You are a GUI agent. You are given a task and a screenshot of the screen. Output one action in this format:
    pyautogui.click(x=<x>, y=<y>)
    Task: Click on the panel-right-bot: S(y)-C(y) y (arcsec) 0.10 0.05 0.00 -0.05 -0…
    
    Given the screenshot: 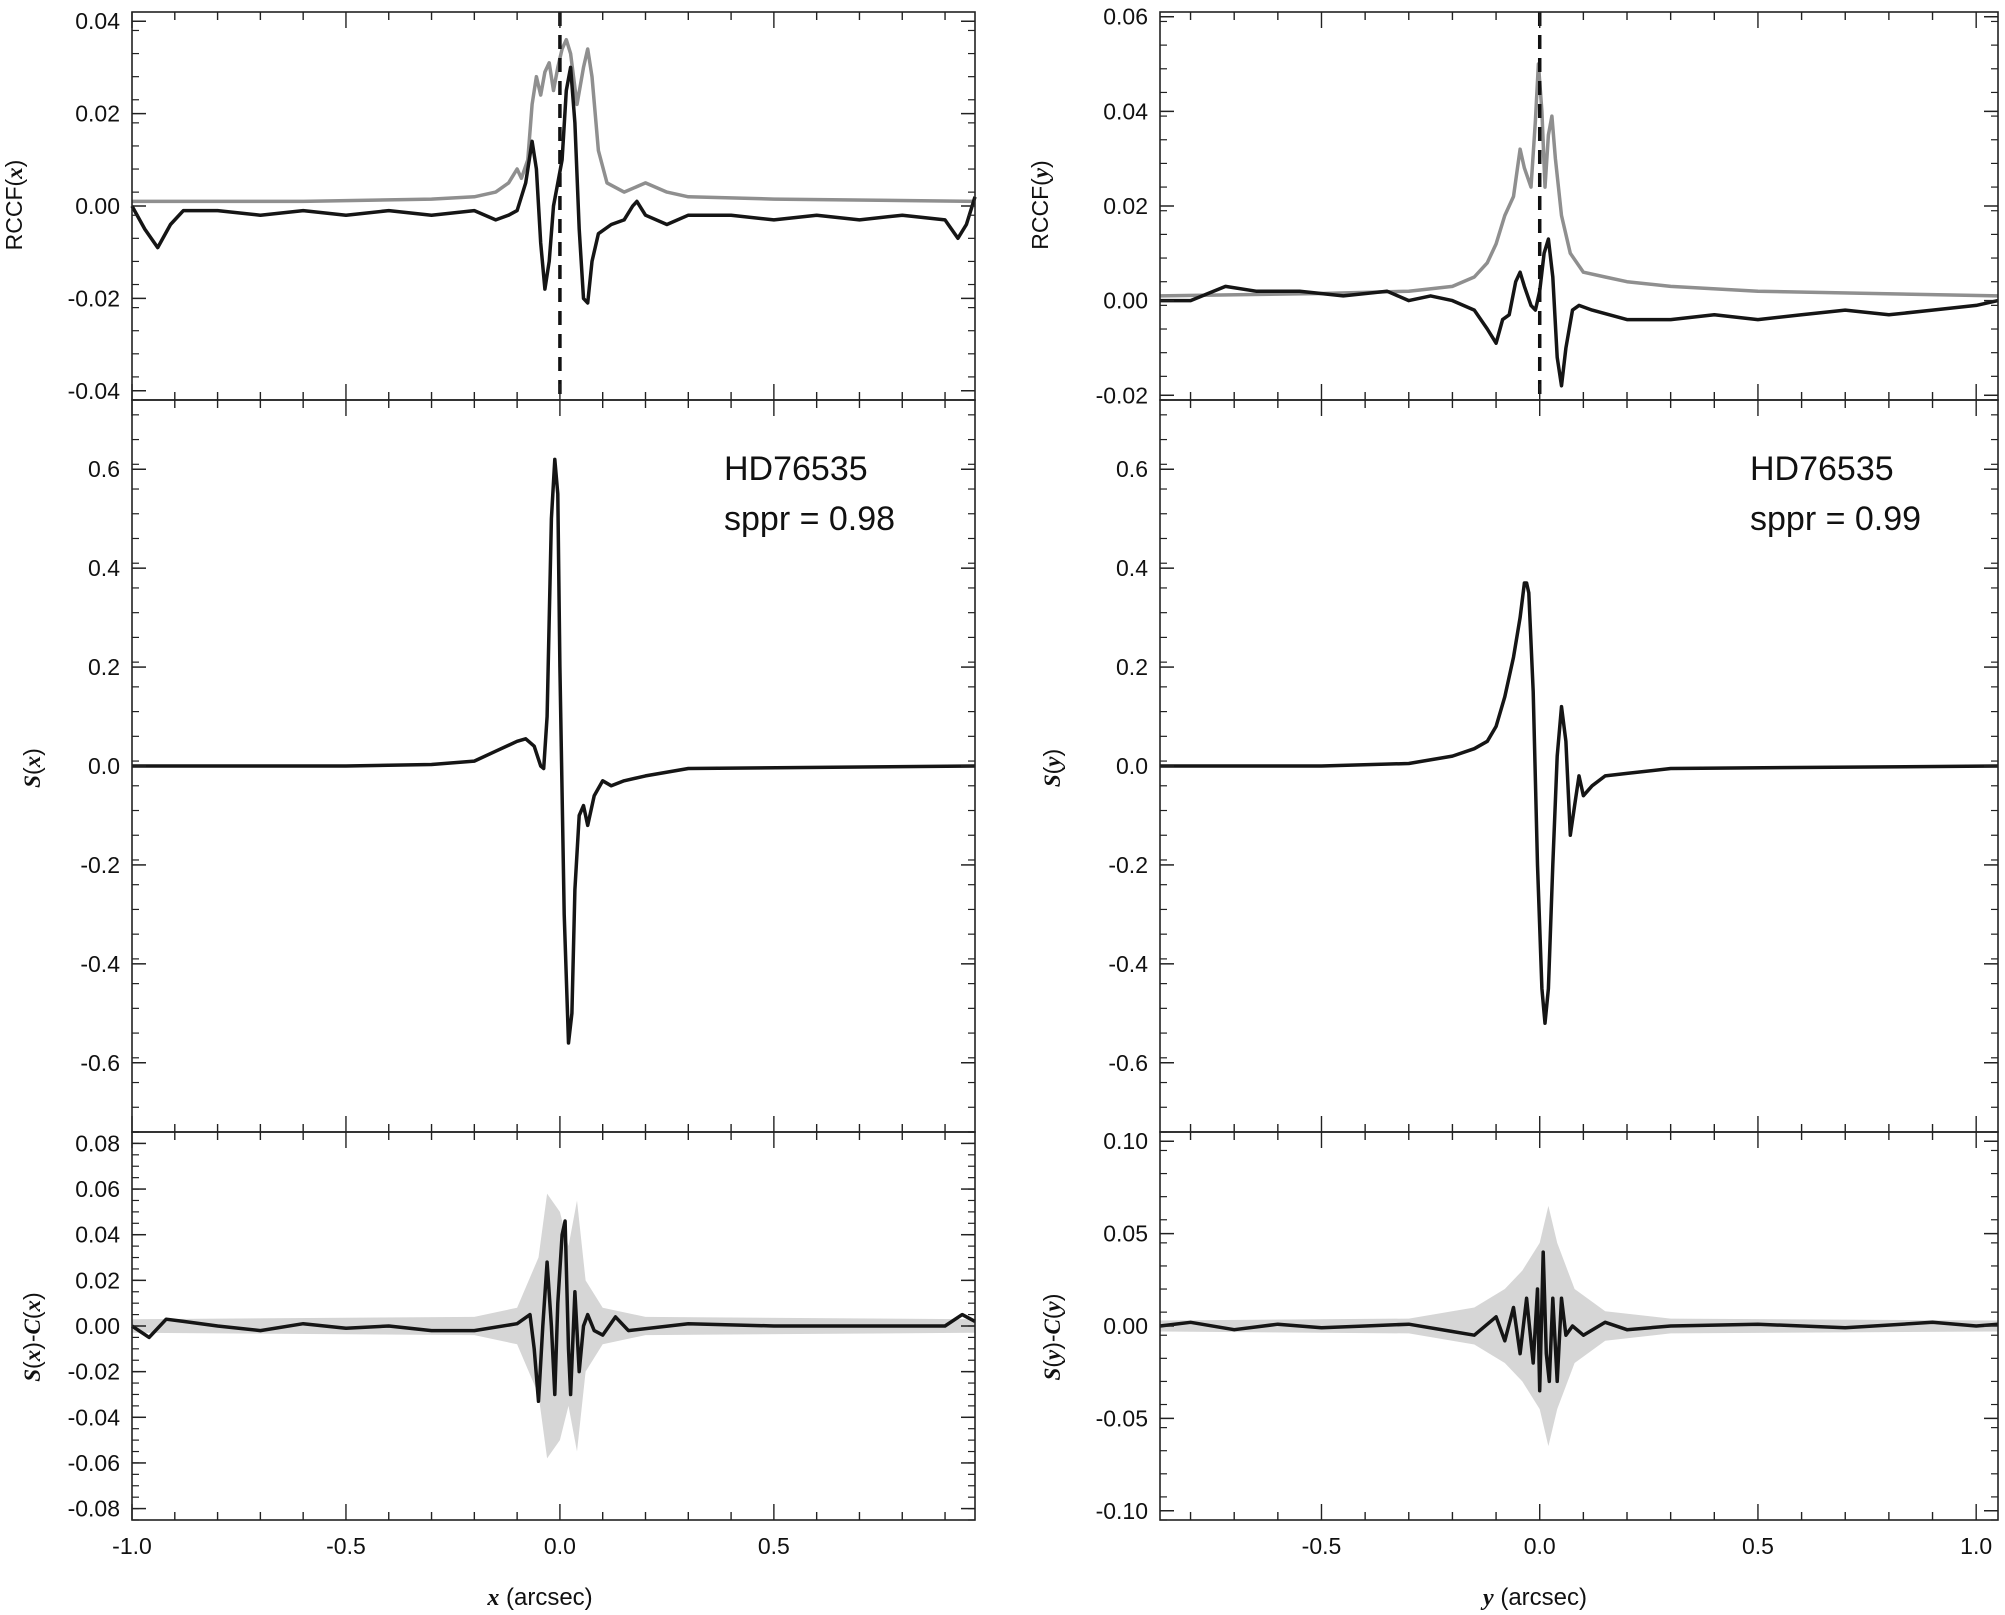 What is the action you would take?
    pyautogui.click(x=1519, y=1369)
    